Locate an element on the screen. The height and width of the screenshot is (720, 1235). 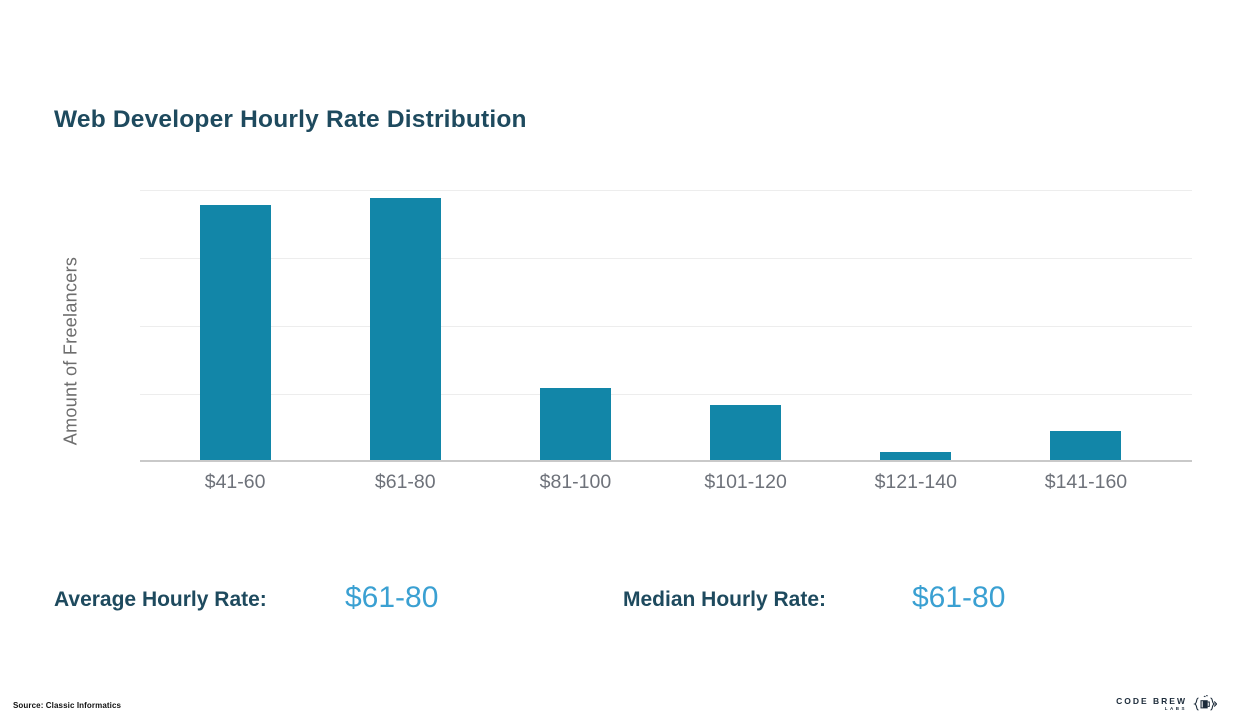
logo-sub-text: LABS is located at coordinates (1175, 708).